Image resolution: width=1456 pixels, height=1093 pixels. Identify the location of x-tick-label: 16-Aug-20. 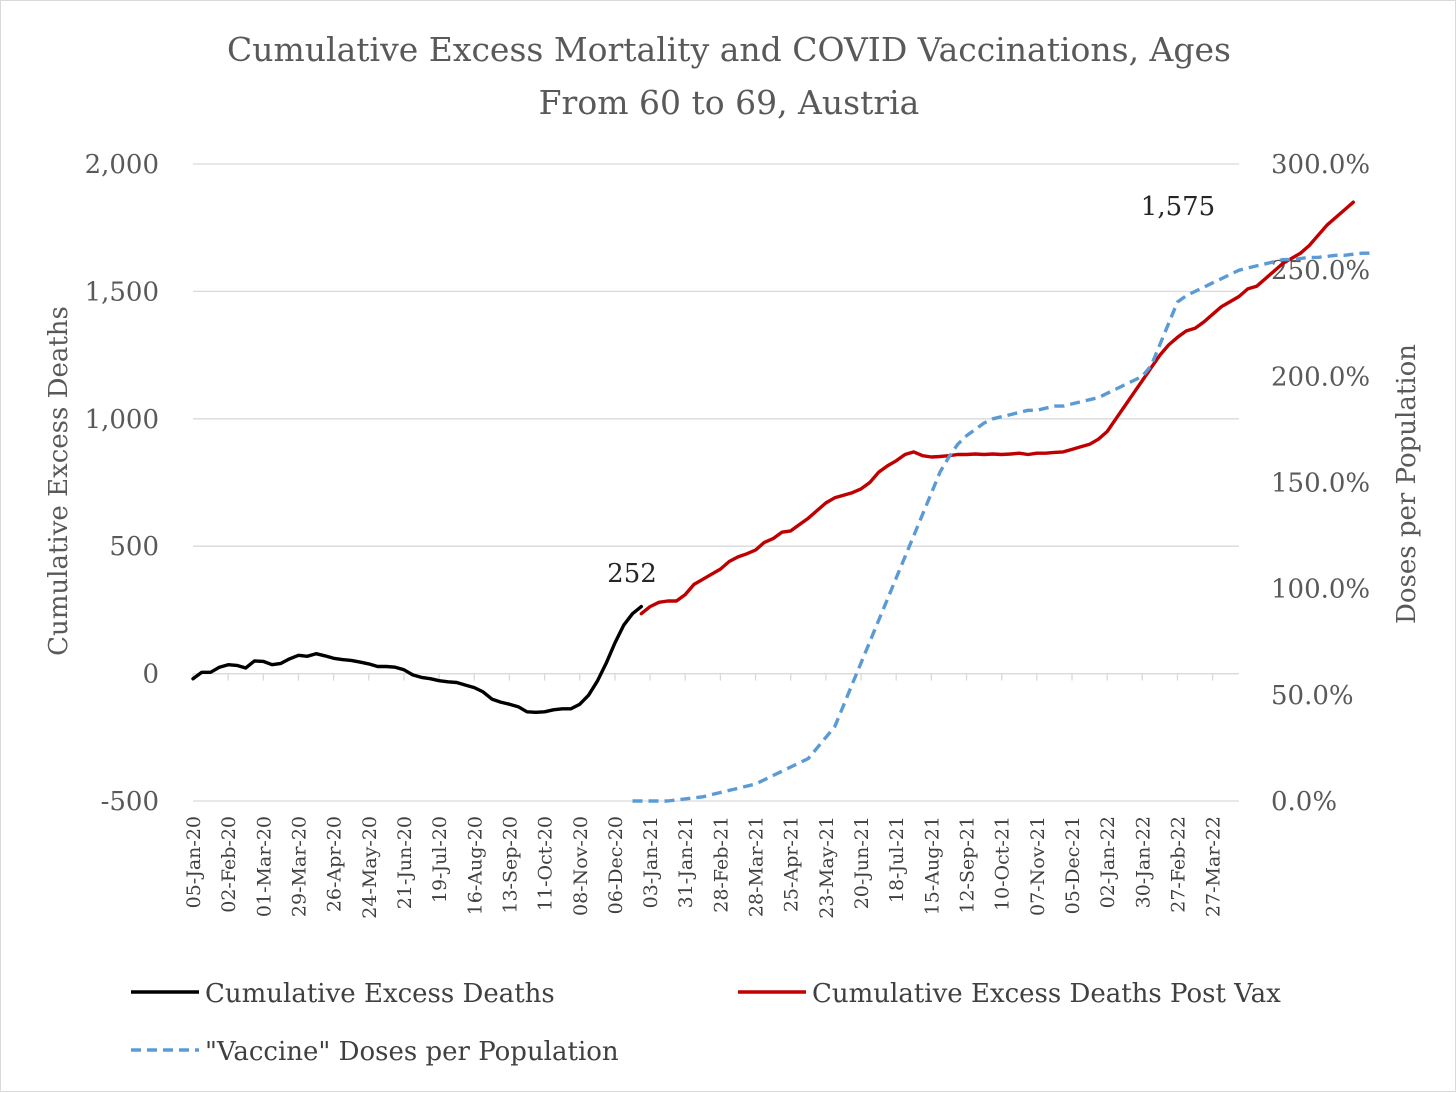
(475, 865).